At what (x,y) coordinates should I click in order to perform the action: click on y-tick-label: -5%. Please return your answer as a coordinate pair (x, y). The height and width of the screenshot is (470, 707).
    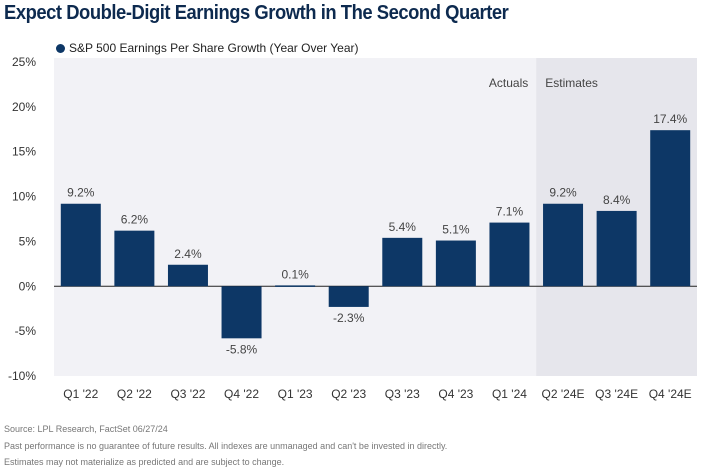
    Looking at the image, I should click on (26, 331).